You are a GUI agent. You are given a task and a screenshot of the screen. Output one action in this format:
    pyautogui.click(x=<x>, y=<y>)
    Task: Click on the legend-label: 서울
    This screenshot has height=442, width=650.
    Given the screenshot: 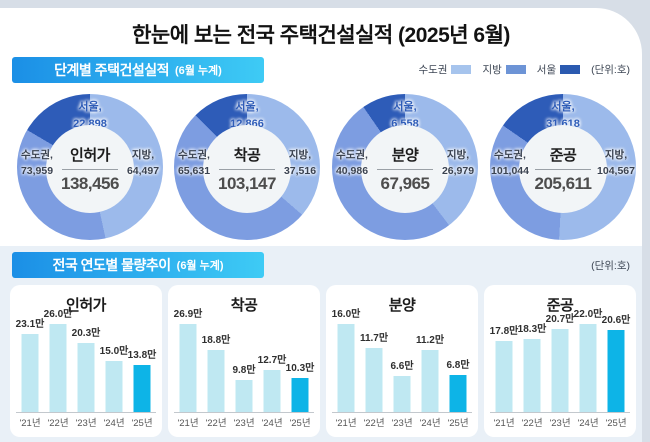 What is the action you would take?
    pyautogui.click(x=546, y=70)
    